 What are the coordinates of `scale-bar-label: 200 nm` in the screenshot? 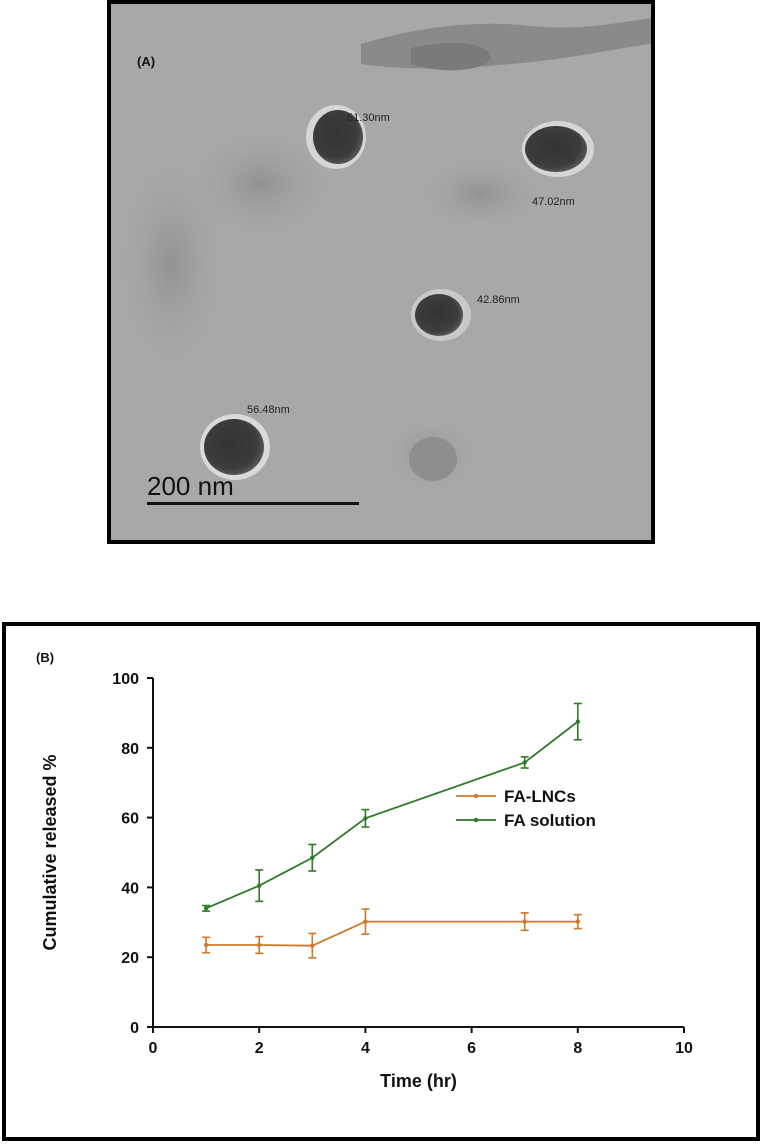 It's located at (190, 486).